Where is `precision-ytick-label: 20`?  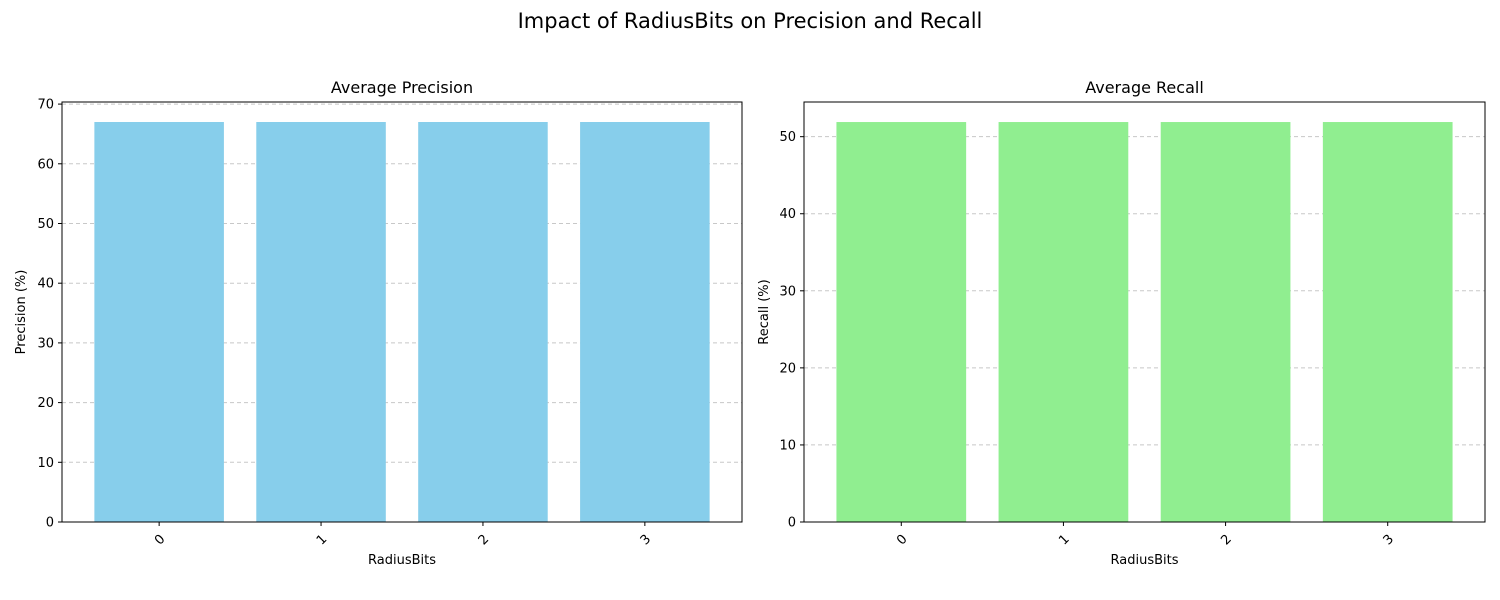
precision-ytick-label: 20 is located at coordinates (45, 403).